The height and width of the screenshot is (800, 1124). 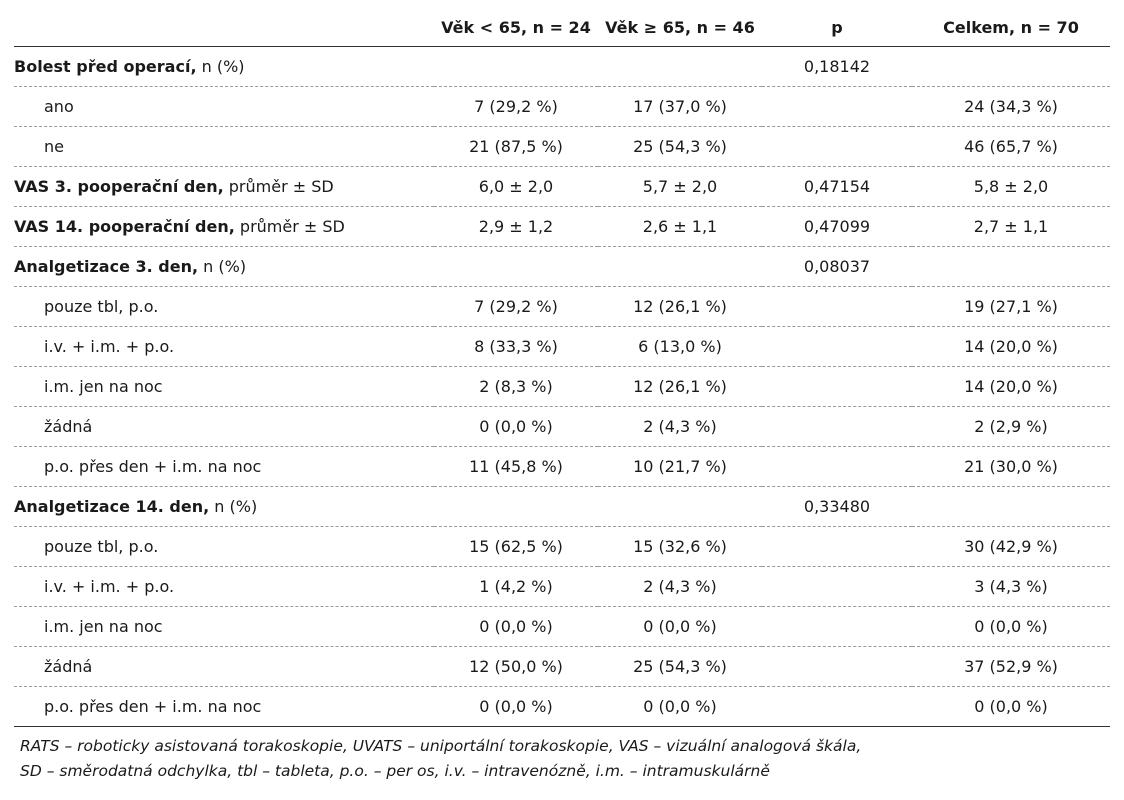 I want to click on row-label-bold: VAS 3. pooperační den,, so click(x=119, y=186).